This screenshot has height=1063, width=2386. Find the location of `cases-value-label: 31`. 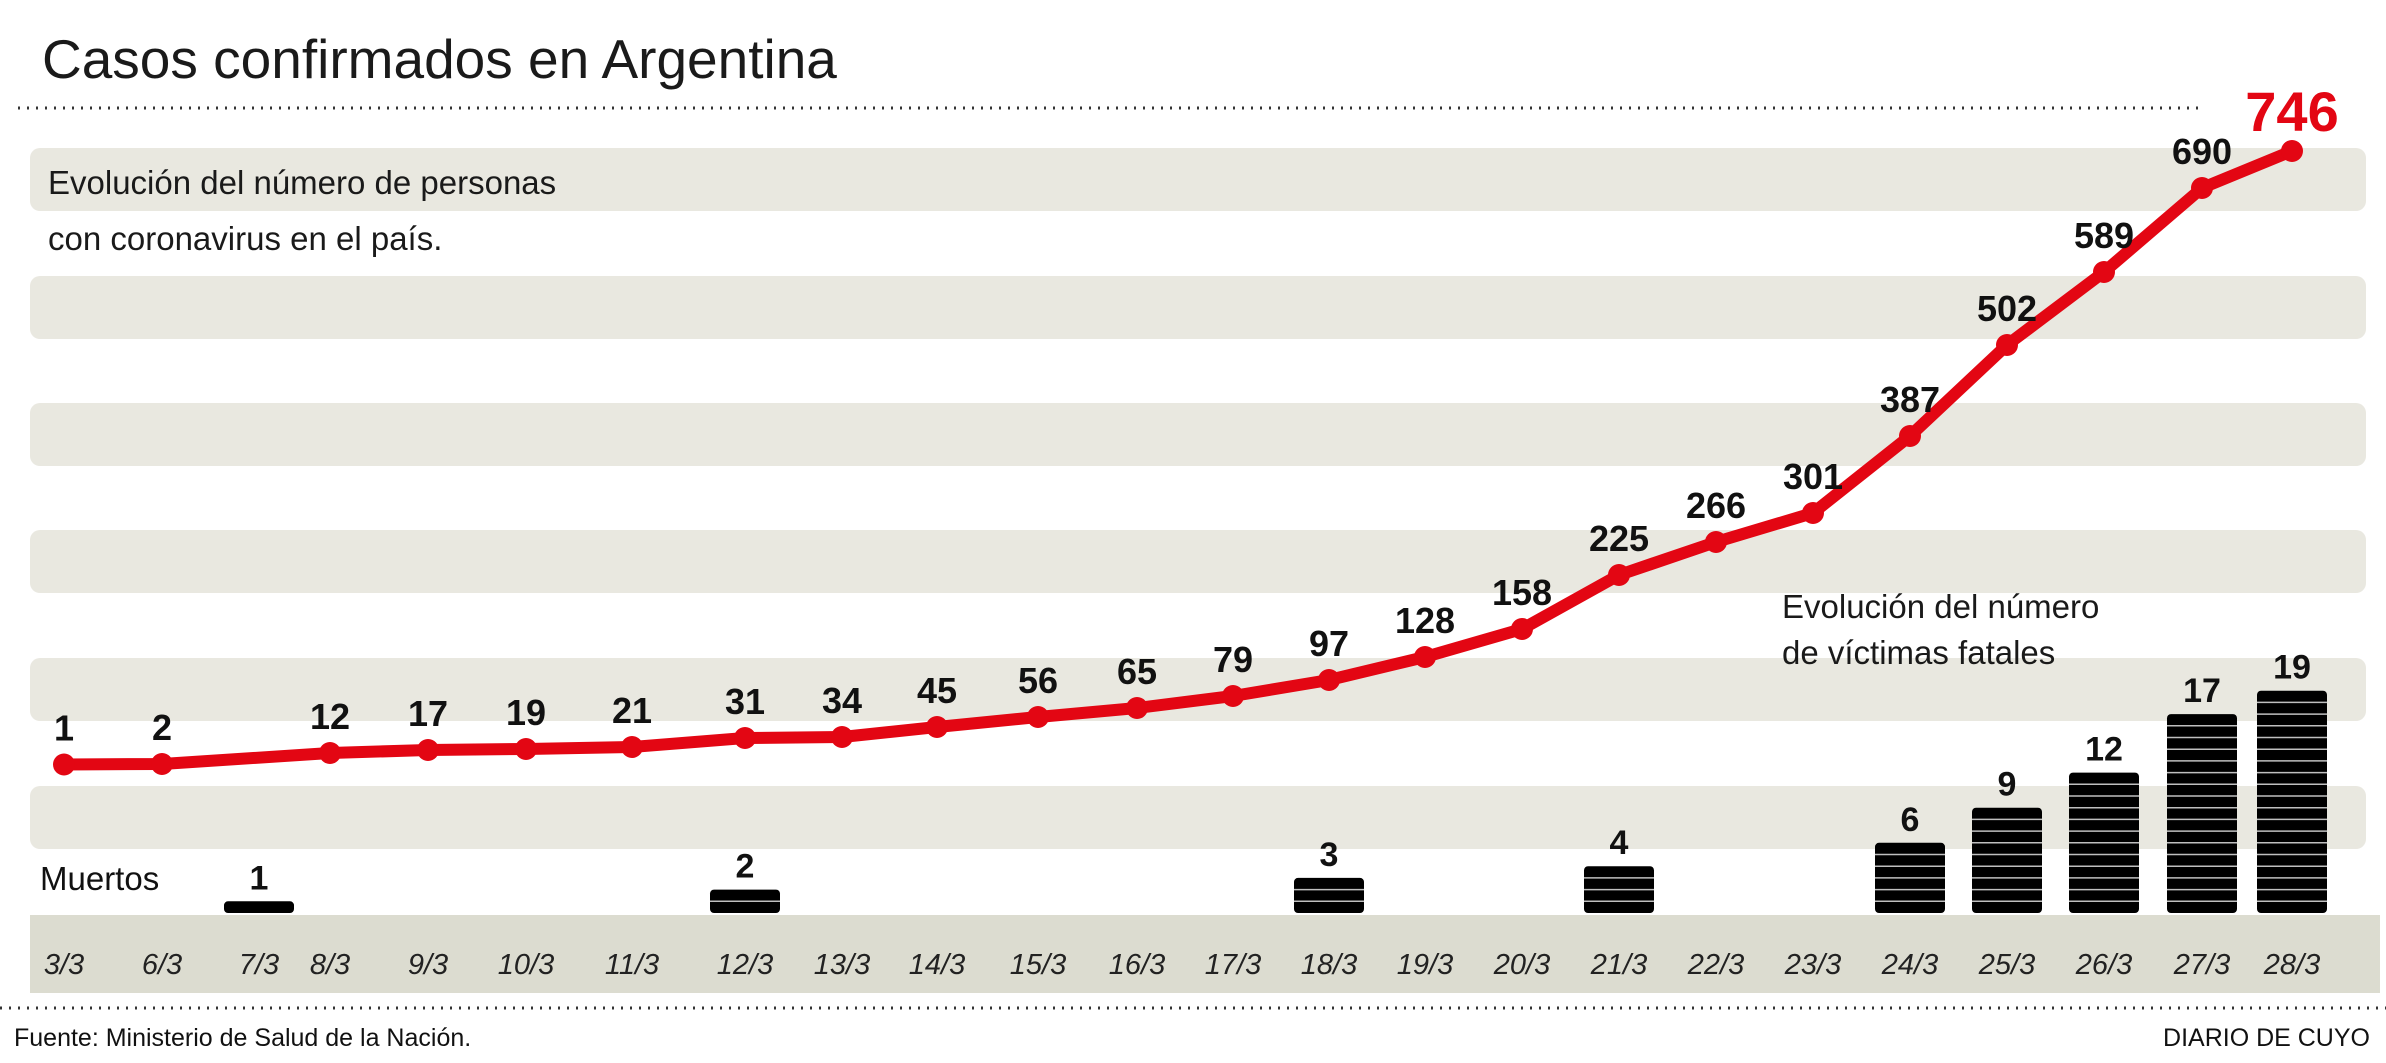

cases-value-label: 31 is located at coordinates (745, 701).